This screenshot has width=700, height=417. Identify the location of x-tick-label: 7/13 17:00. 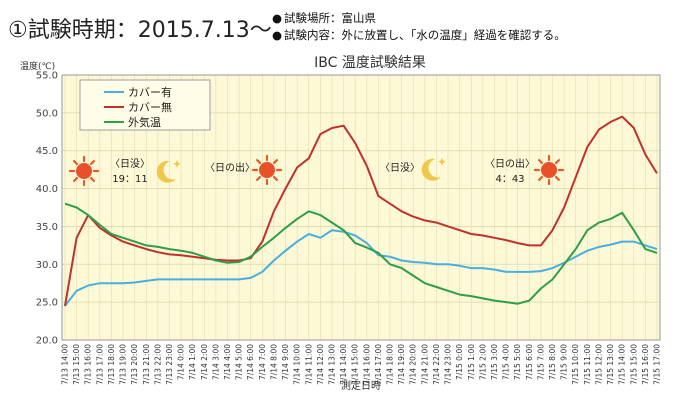
(99, 364).